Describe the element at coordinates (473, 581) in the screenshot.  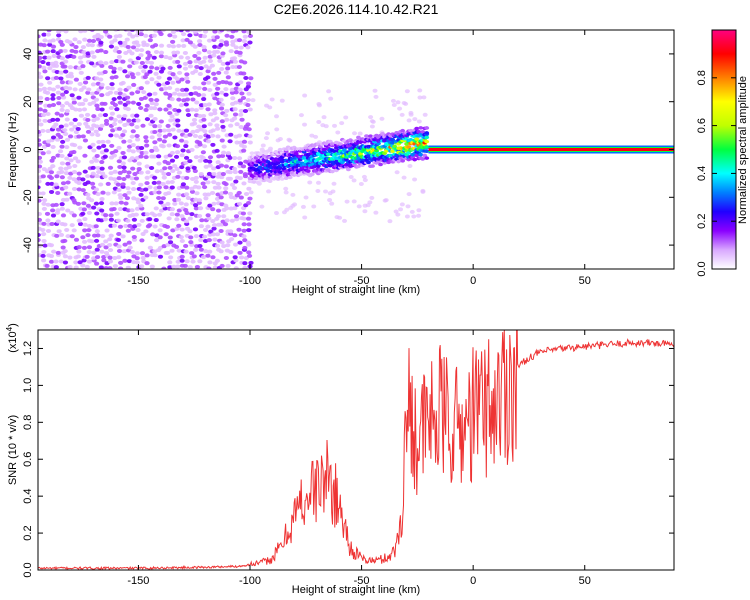
I see `x-tick-label: 0` at that location.